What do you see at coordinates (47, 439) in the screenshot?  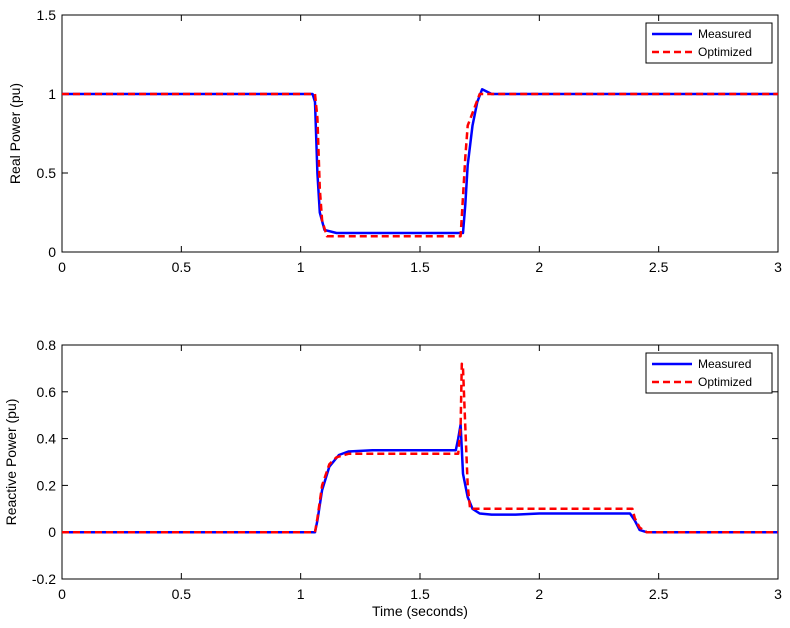 I see `y-tick-label: 0.4` at bounding box center [47, 439].